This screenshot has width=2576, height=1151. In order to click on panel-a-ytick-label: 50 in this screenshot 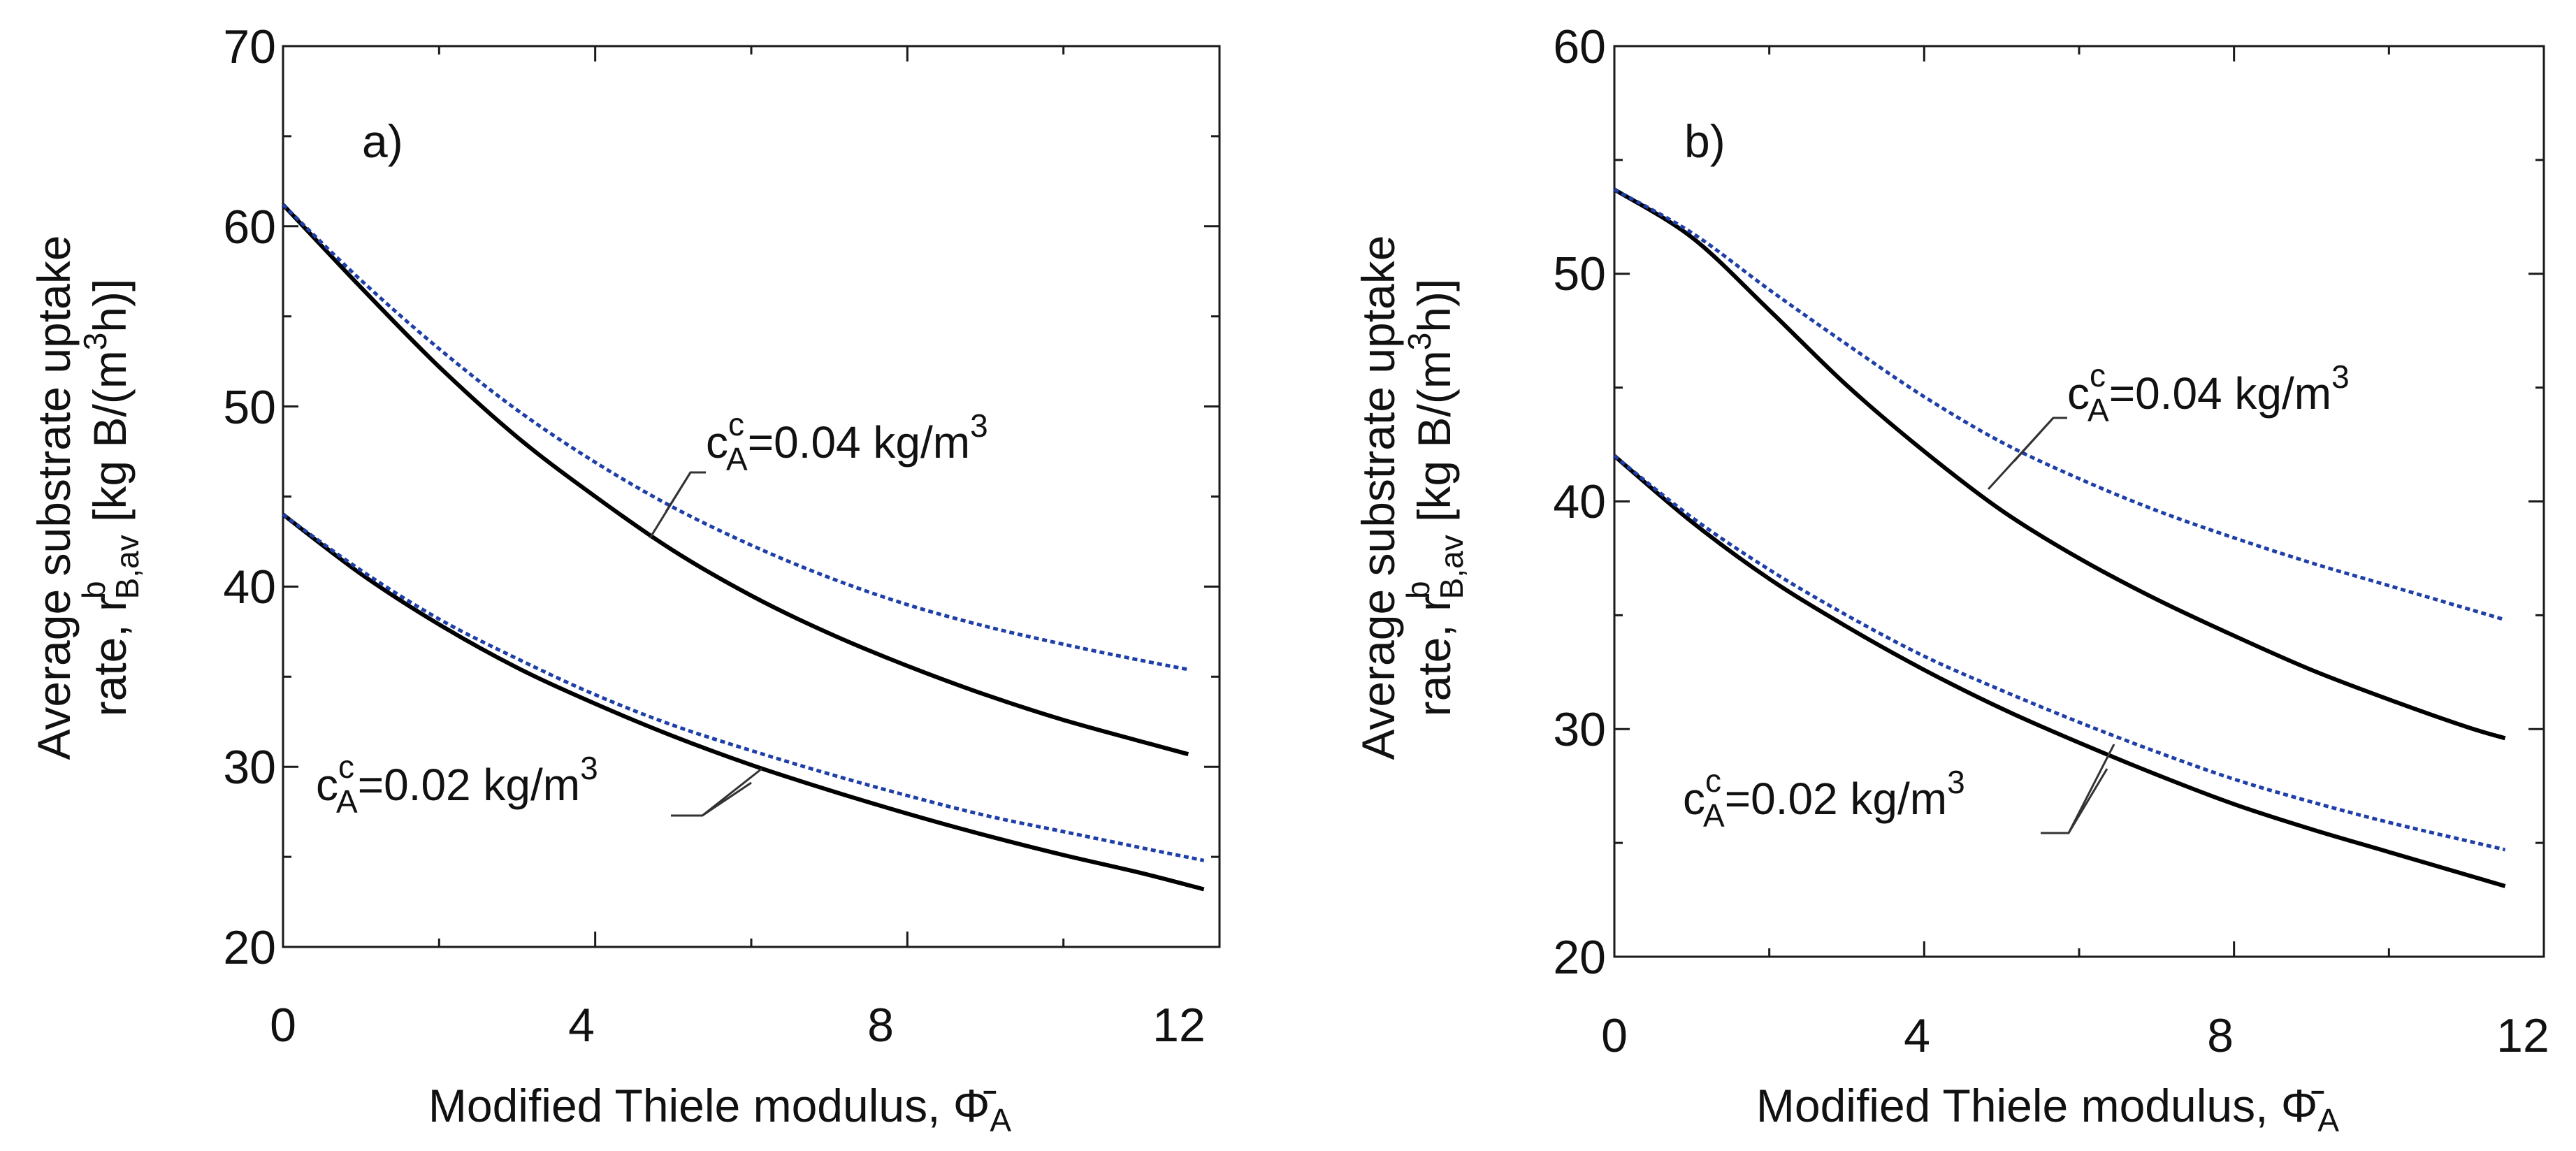, I will do `click(250, 407)`.